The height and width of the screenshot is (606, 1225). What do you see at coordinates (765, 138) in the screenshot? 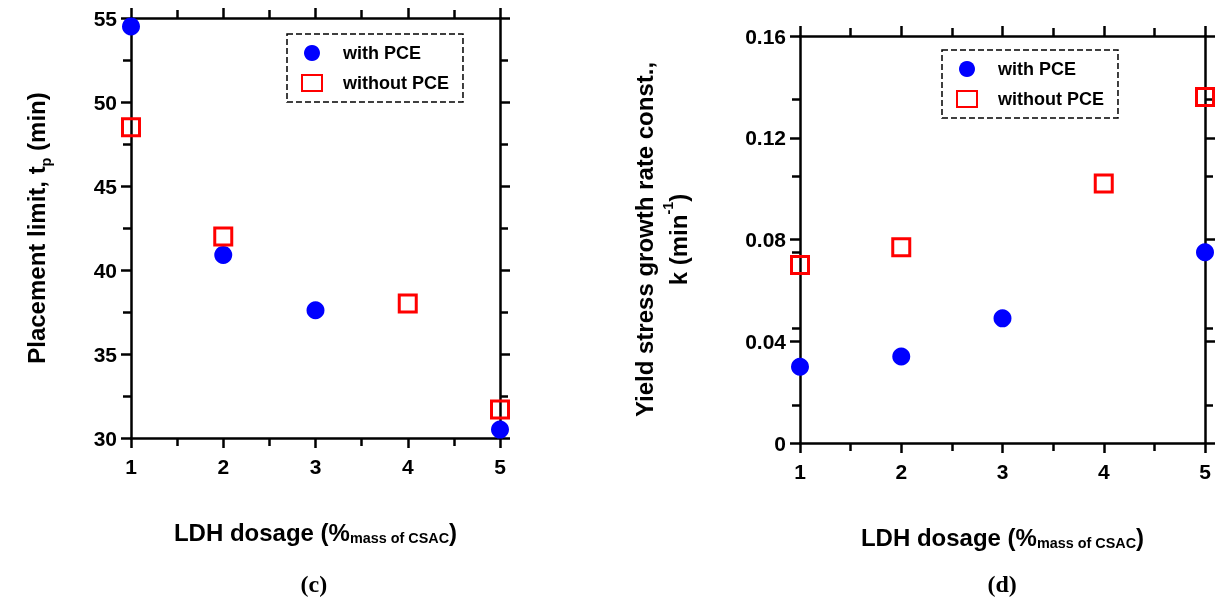
I see `y-tick-label: 0.12` at bounding box center [765, 138].